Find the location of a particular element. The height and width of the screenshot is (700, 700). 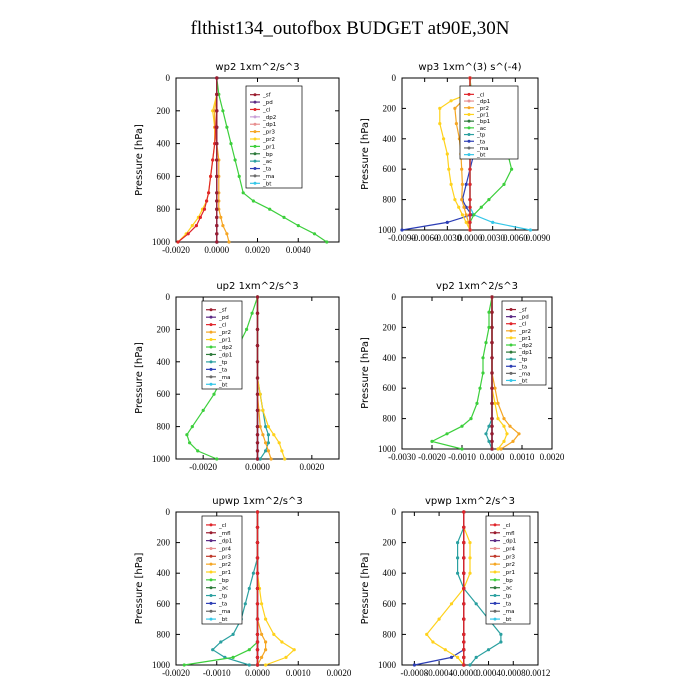

y-tick-label: 200 is located at coordinates (390, 327).